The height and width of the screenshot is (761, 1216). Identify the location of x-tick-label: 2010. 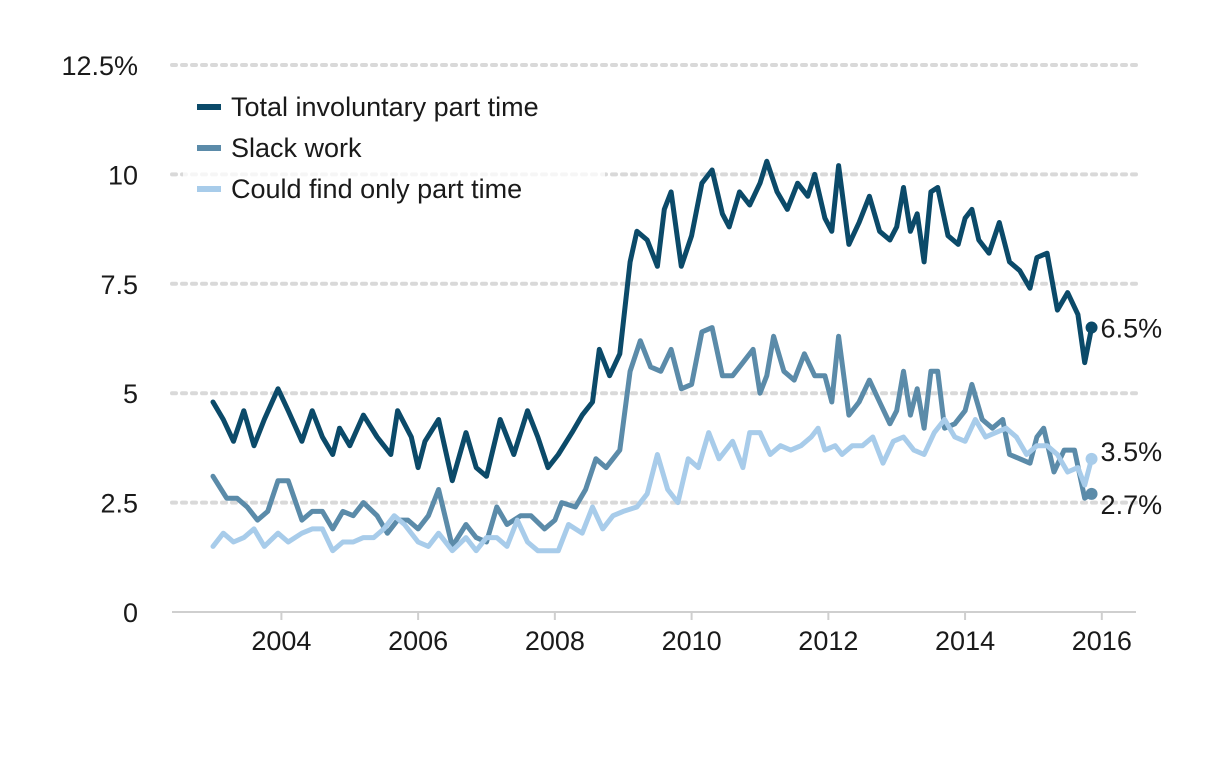
(692, 641).